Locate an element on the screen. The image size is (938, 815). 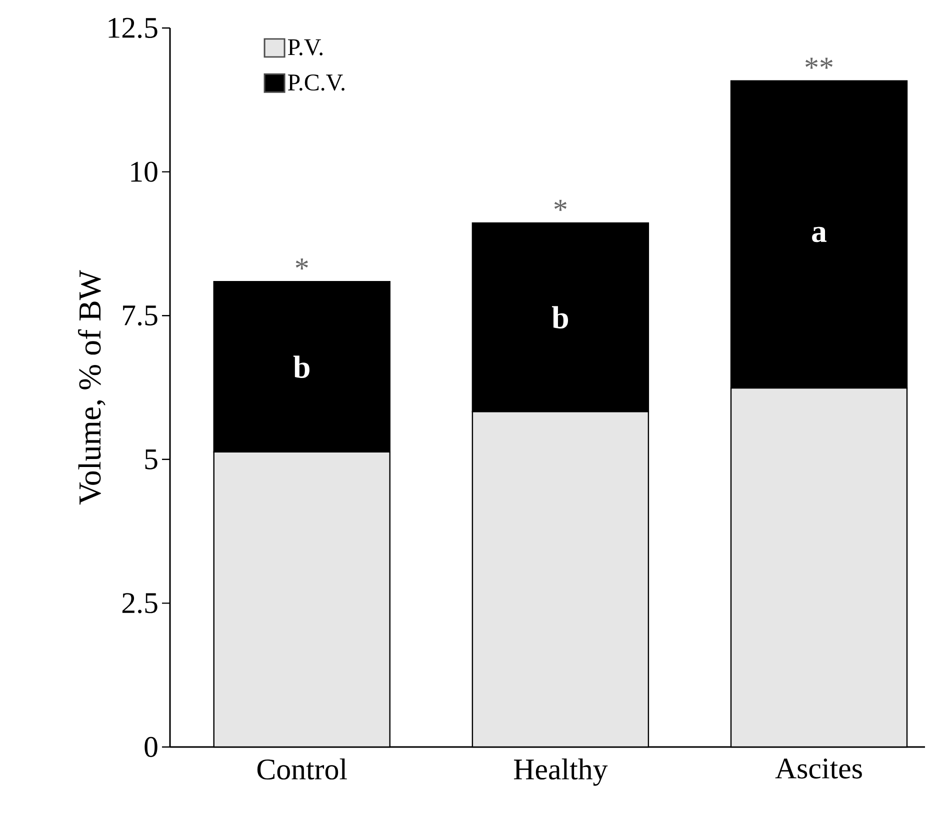
legend-label: P.V. is located at coordinates (305, 47).